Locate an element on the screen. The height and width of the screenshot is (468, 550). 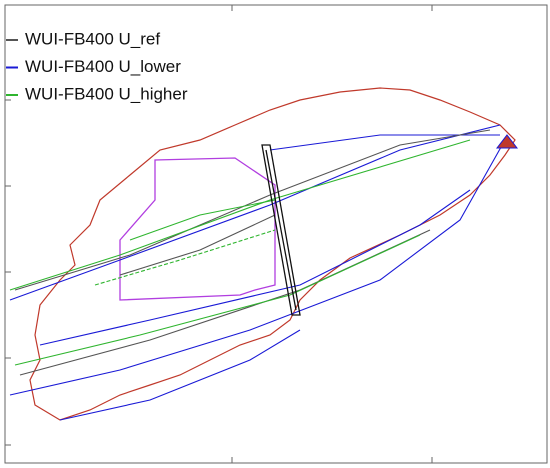
legend-label: WUI-FB400 U_higher is located at coordinates (106, 93).